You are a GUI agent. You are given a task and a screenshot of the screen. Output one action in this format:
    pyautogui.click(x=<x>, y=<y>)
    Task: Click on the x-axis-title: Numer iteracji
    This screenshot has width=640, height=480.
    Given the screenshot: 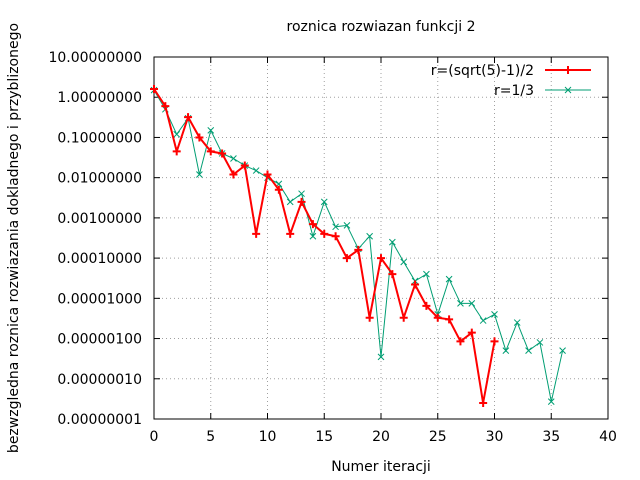 What is the action you would take?
    pyautogui.click(x=381, y=467)
    